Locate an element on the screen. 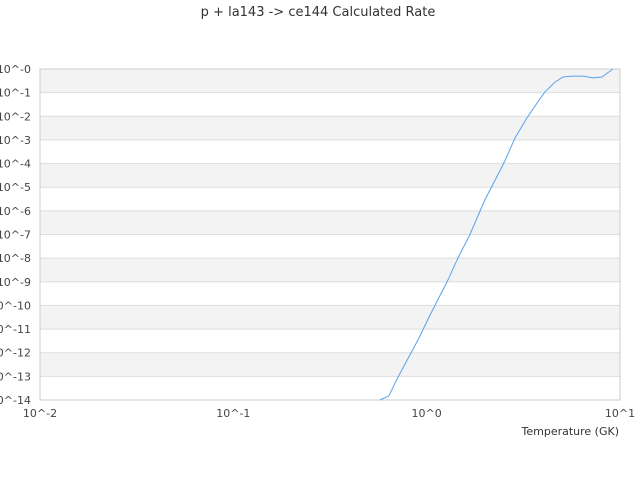 This screenshot has width=640, height=480. y-tick-label: 10^-14 is located at coordinates (15, 400).